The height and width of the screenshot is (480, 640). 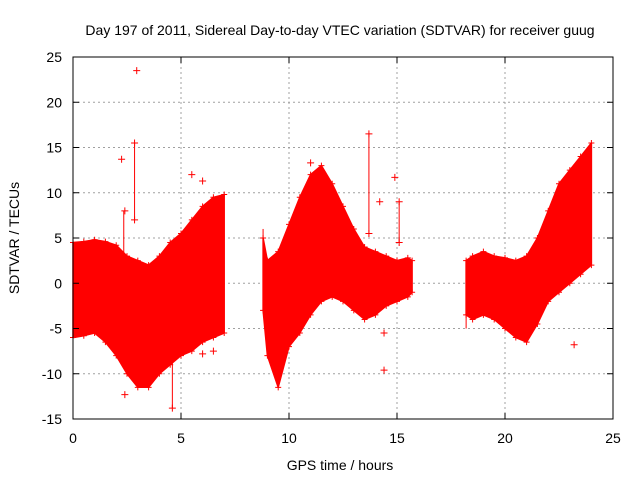 I want to click on y-tick-label: 5, so click(x=58, y=238).